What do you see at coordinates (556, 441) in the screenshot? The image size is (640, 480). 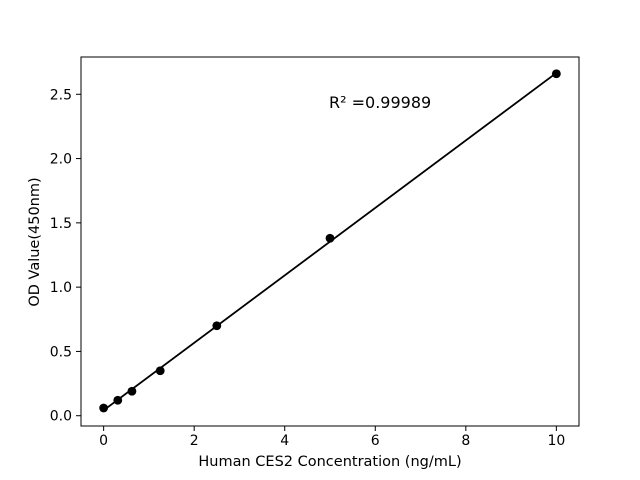 I see `x-tick-label: 10` at bounding box center [556, 441].